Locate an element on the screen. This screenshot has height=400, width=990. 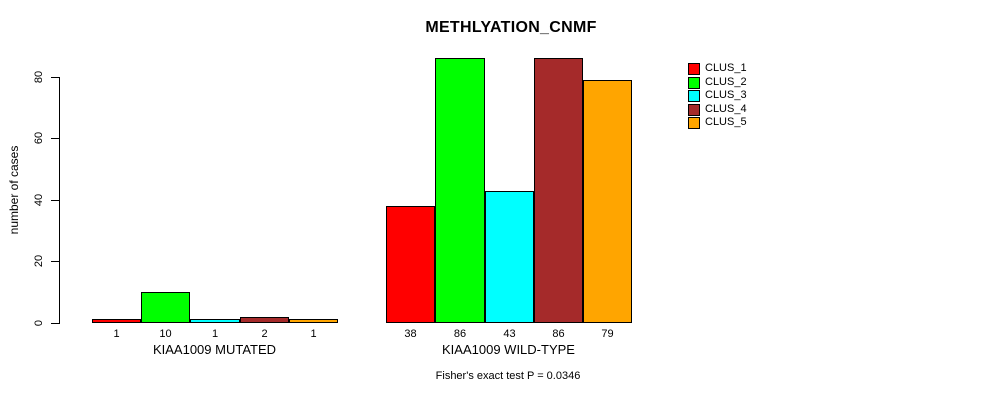
y-axis-tick-label: 40 is located at coordinates (39, 200).